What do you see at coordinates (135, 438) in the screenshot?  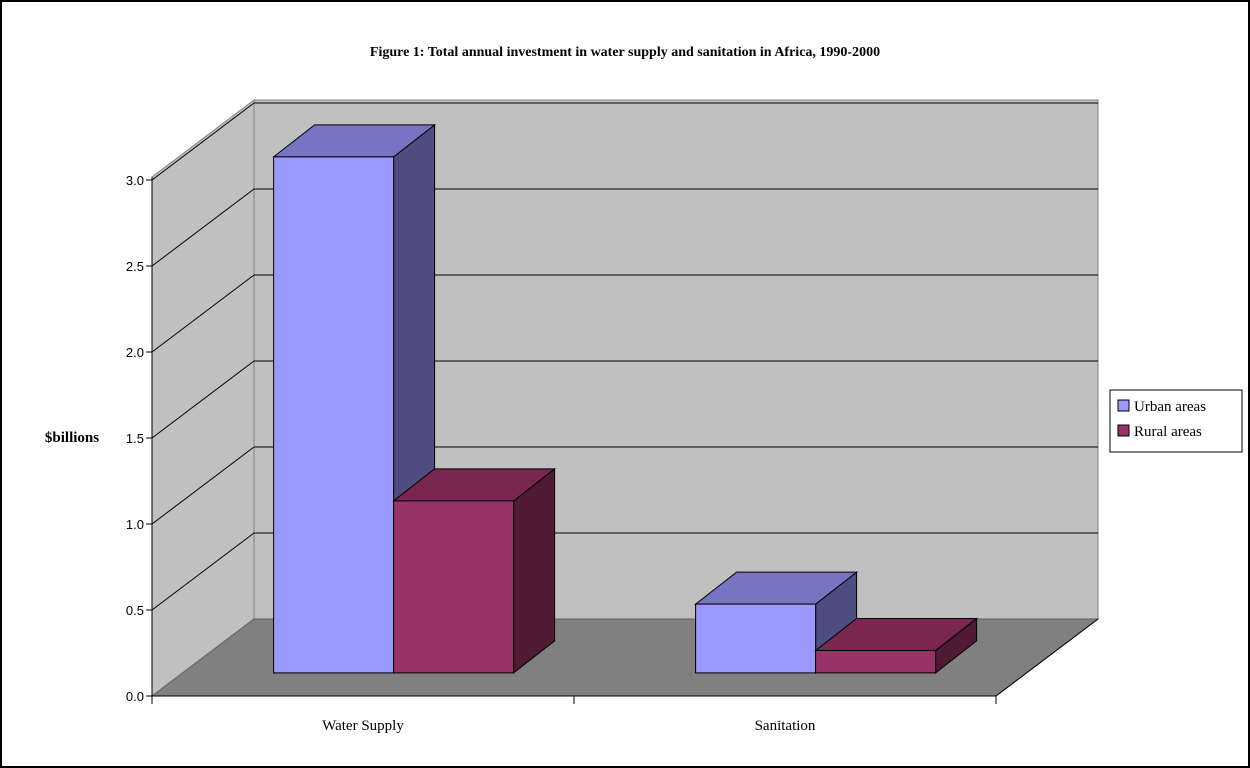 I see `y-tick-label: 1.5` at bounding box center [135, 438].